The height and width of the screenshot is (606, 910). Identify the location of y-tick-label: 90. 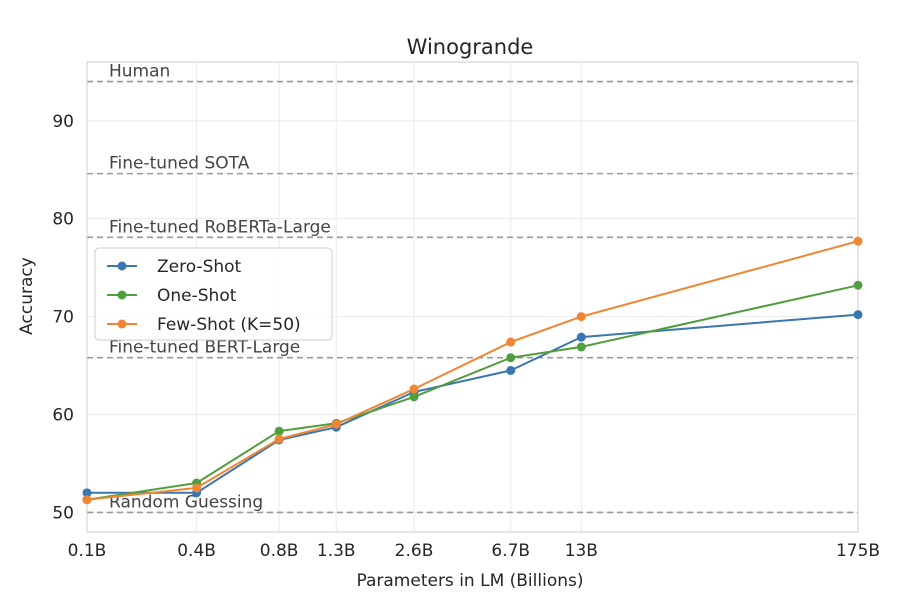
(63, 122).